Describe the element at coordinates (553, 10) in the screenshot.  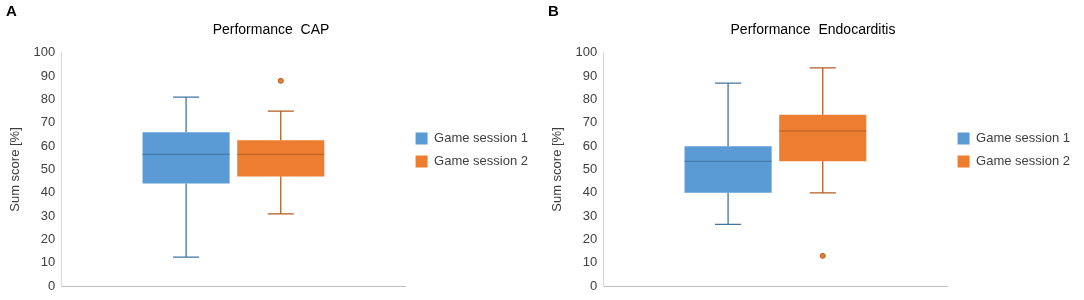
I see `text: B` at that location.